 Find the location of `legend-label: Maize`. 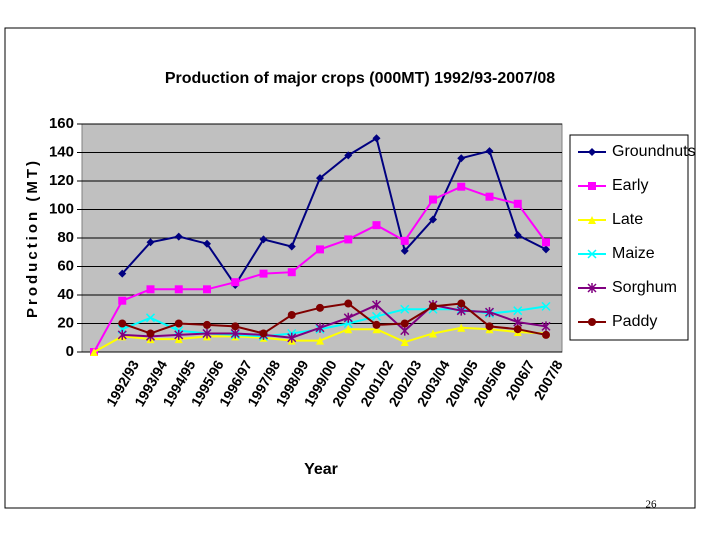

legend-label: Maize is located at coordinates (633, 253).